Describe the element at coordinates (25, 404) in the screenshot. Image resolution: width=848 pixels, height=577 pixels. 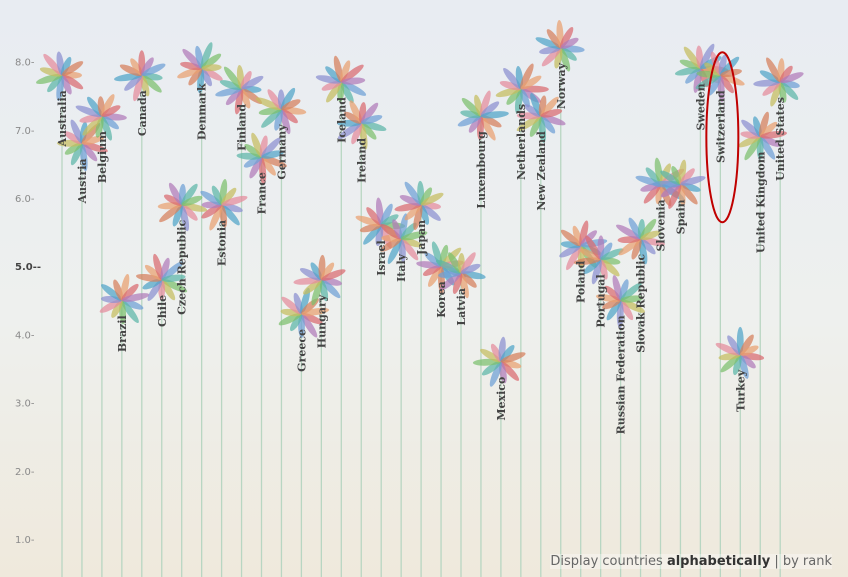
I see `y-tick-label: 3.0-` at that location.